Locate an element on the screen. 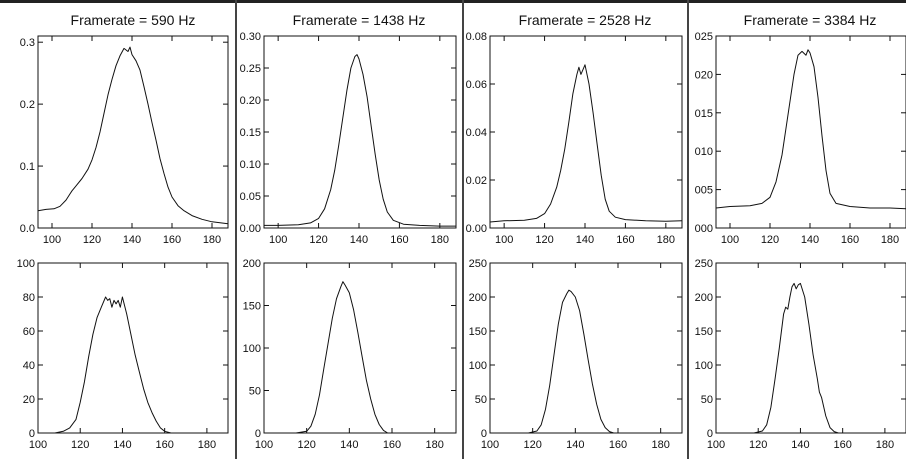  panel-title-3384: Framerate = 3384 Hz is located at coordinates (810, 20).